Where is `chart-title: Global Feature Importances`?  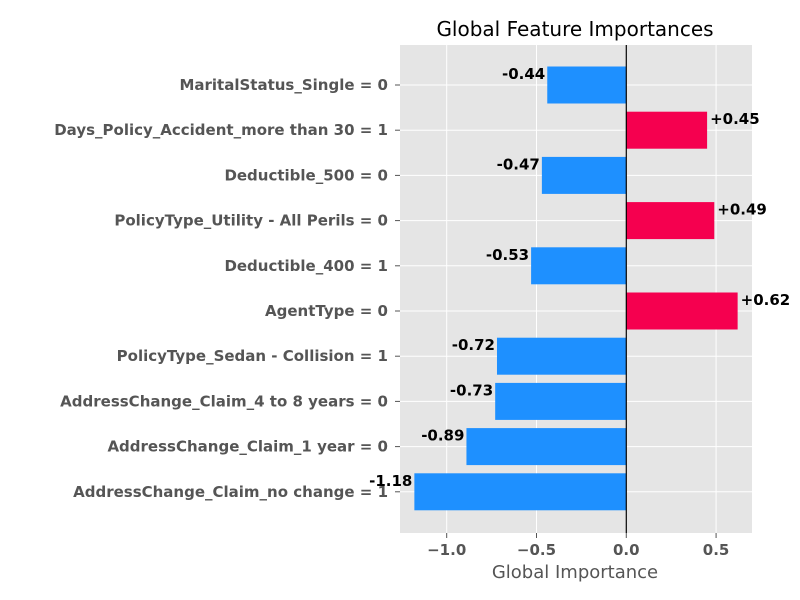 chart-title: Global Feature Importances is located at coordinates (574, 29).